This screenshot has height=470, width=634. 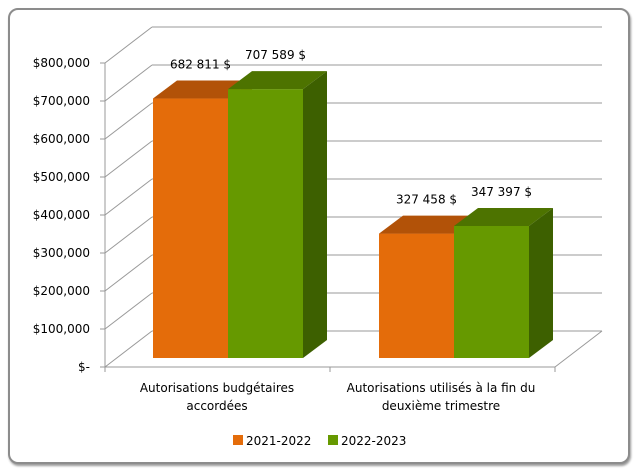 I want to click on y-tick-label: $400,000, so click(x=61, y=215).